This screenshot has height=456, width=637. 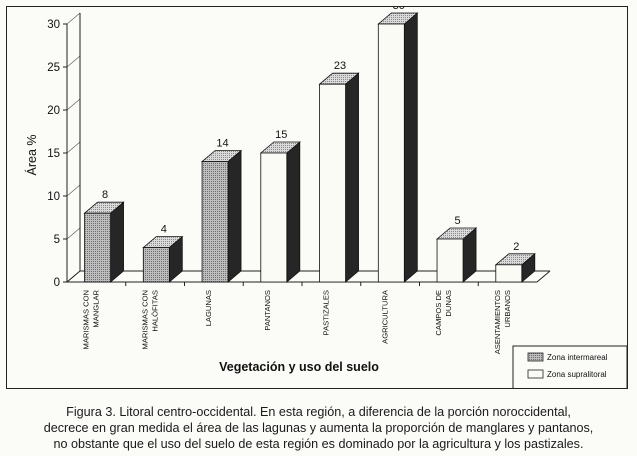 What do you see at coordinates (281, 135) in the screenshot?
I see `bar-value-label: 15` at bounding box center [281, 135].